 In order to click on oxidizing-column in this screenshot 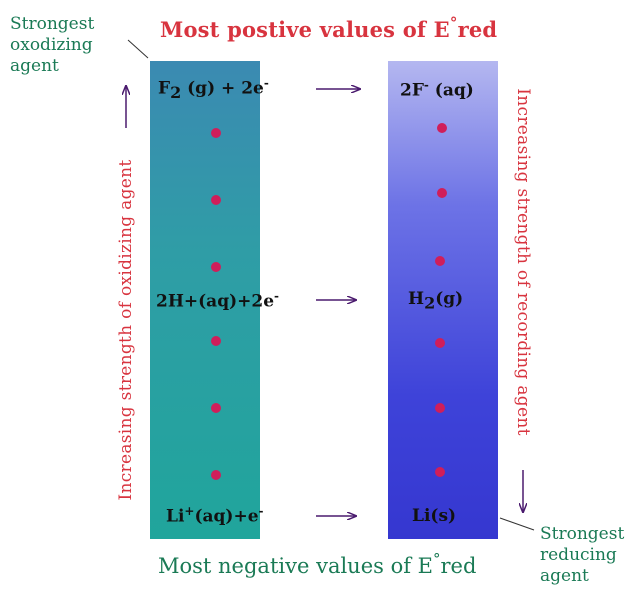, I will do `click(205, 300)`.